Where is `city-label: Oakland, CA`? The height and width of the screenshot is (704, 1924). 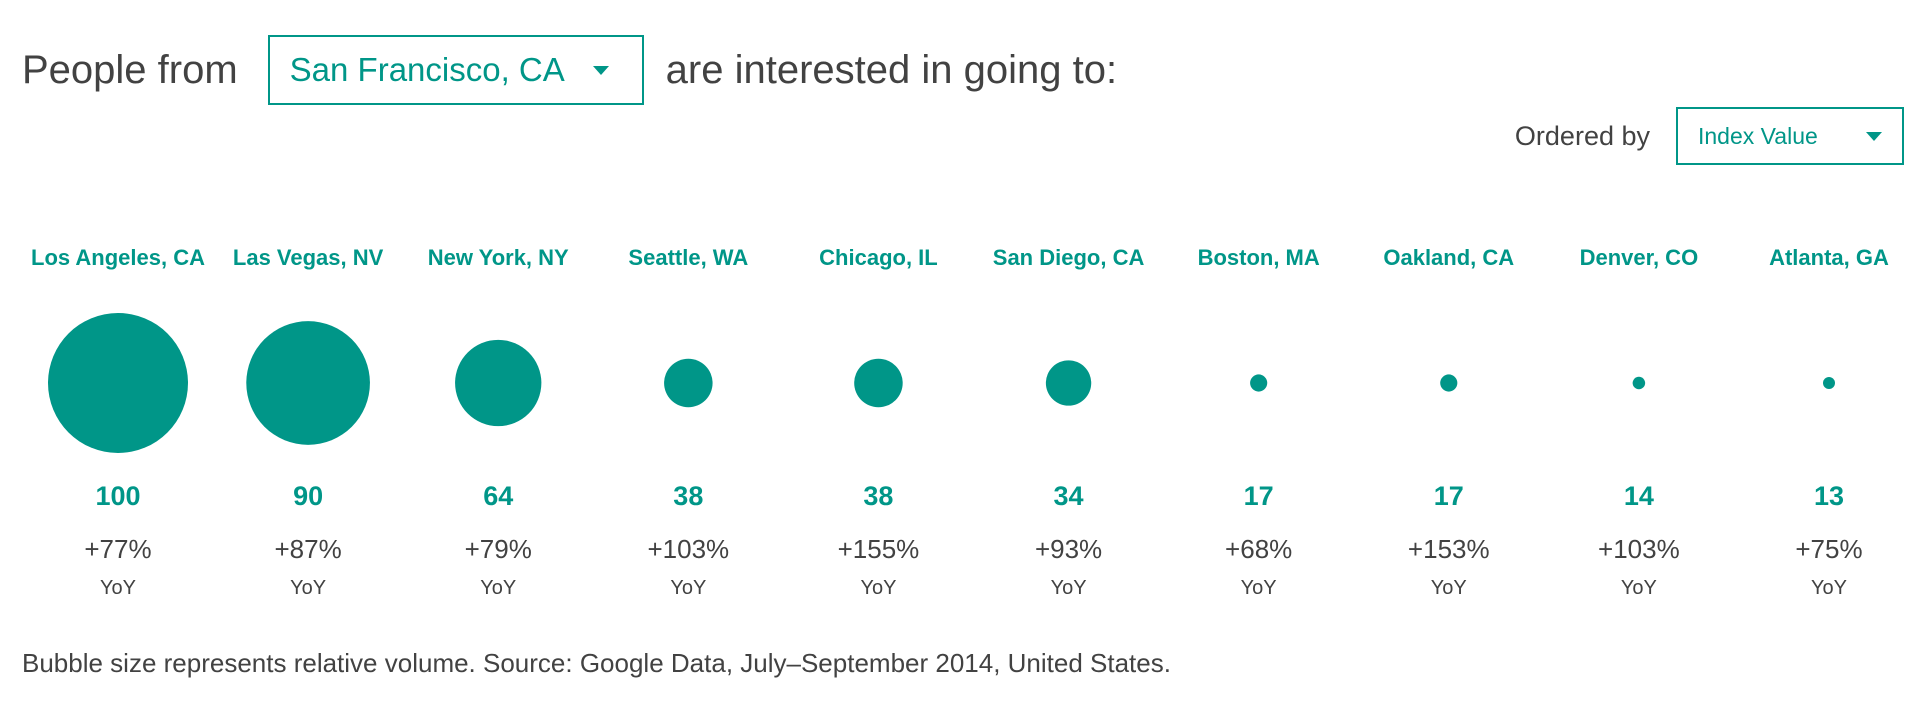
city-label: Oakland, CA is located at coordinates (1448, 257).